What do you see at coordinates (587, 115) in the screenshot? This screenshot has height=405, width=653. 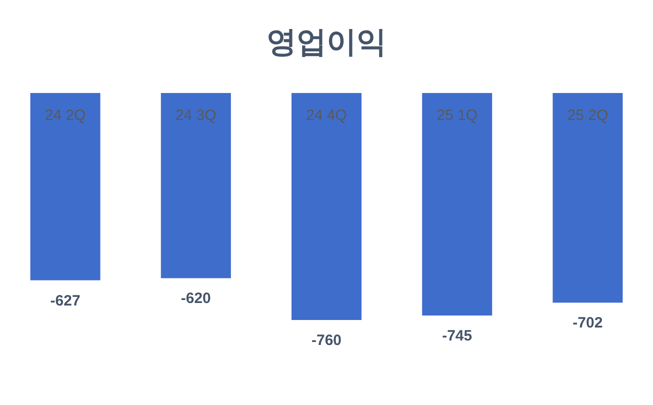 I see `x-tick-label: 25 2Q` at bounding box center [587, 115].